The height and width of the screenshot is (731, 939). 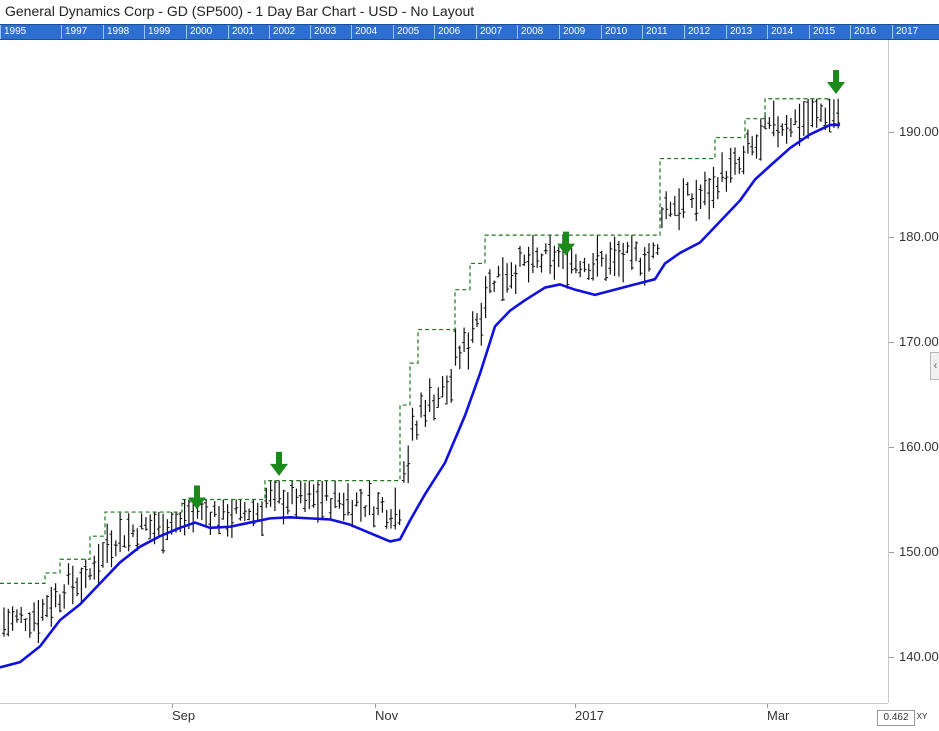 I want to click on year-strip-label: 2017, so click(x=905, y=32).